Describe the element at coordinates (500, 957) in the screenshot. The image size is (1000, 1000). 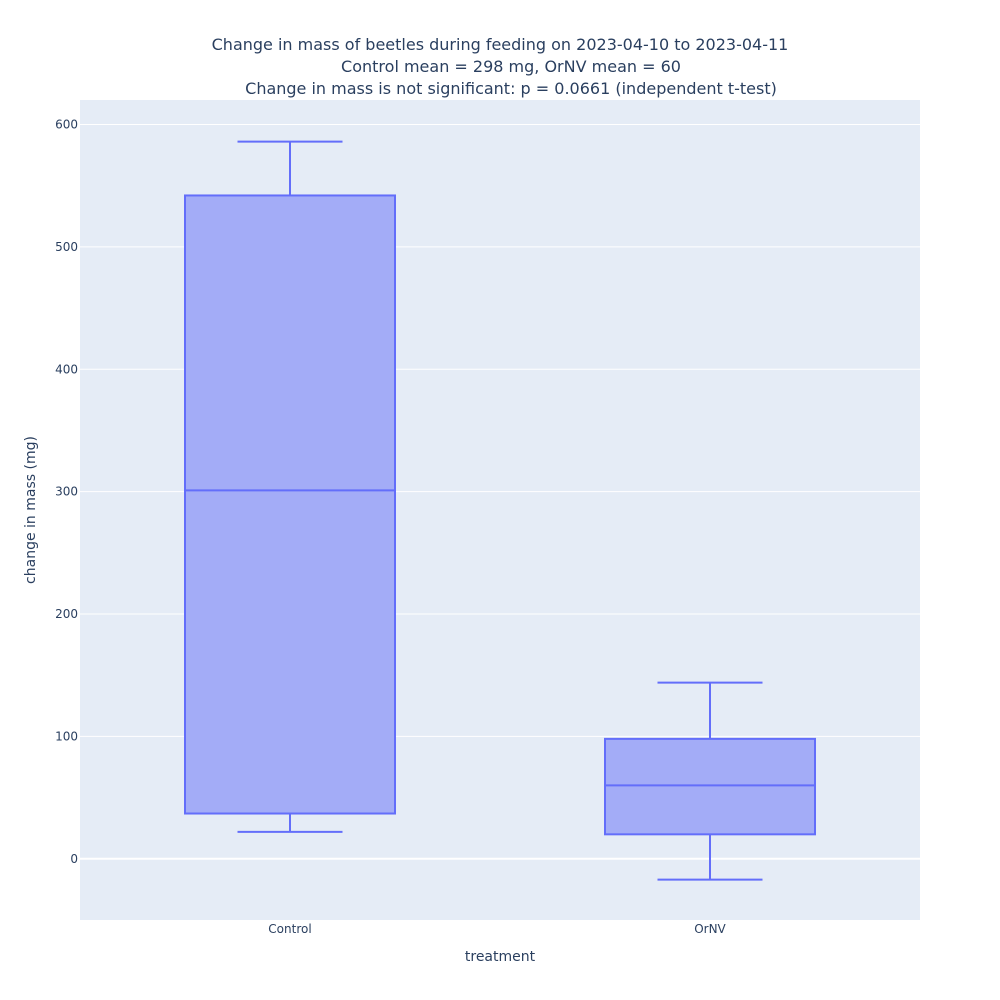
I see `x-axis-title: treatment` at that location.